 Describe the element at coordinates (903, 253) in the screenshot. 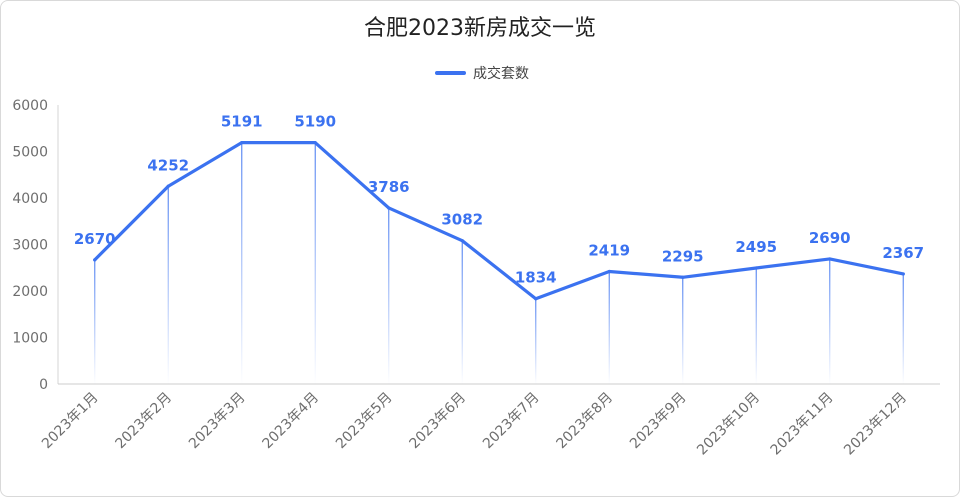

I see `data-label: 2367` at that location.